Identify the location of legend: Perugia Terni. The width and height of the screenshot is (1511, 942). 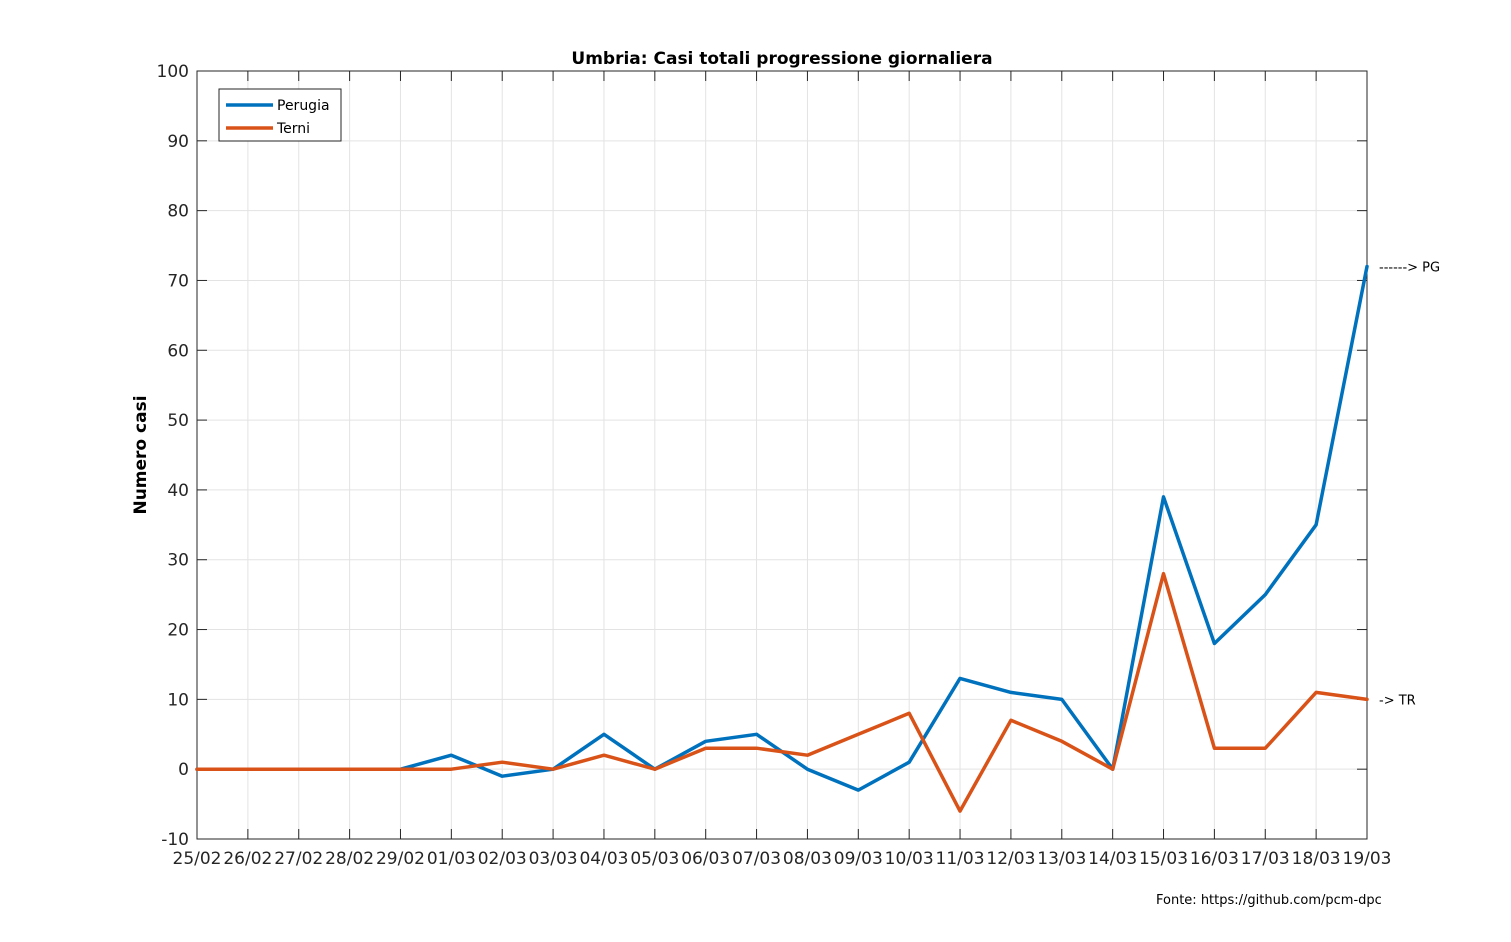
(280, 115).